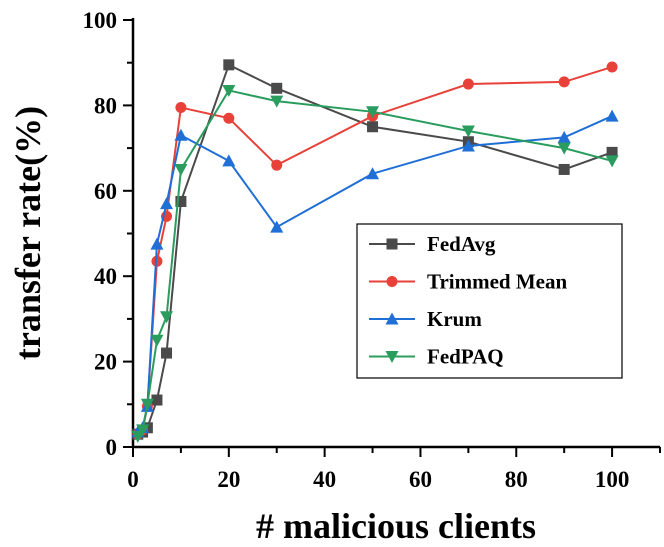  I want to click on y-tick-label: 0, so click(112, 447).